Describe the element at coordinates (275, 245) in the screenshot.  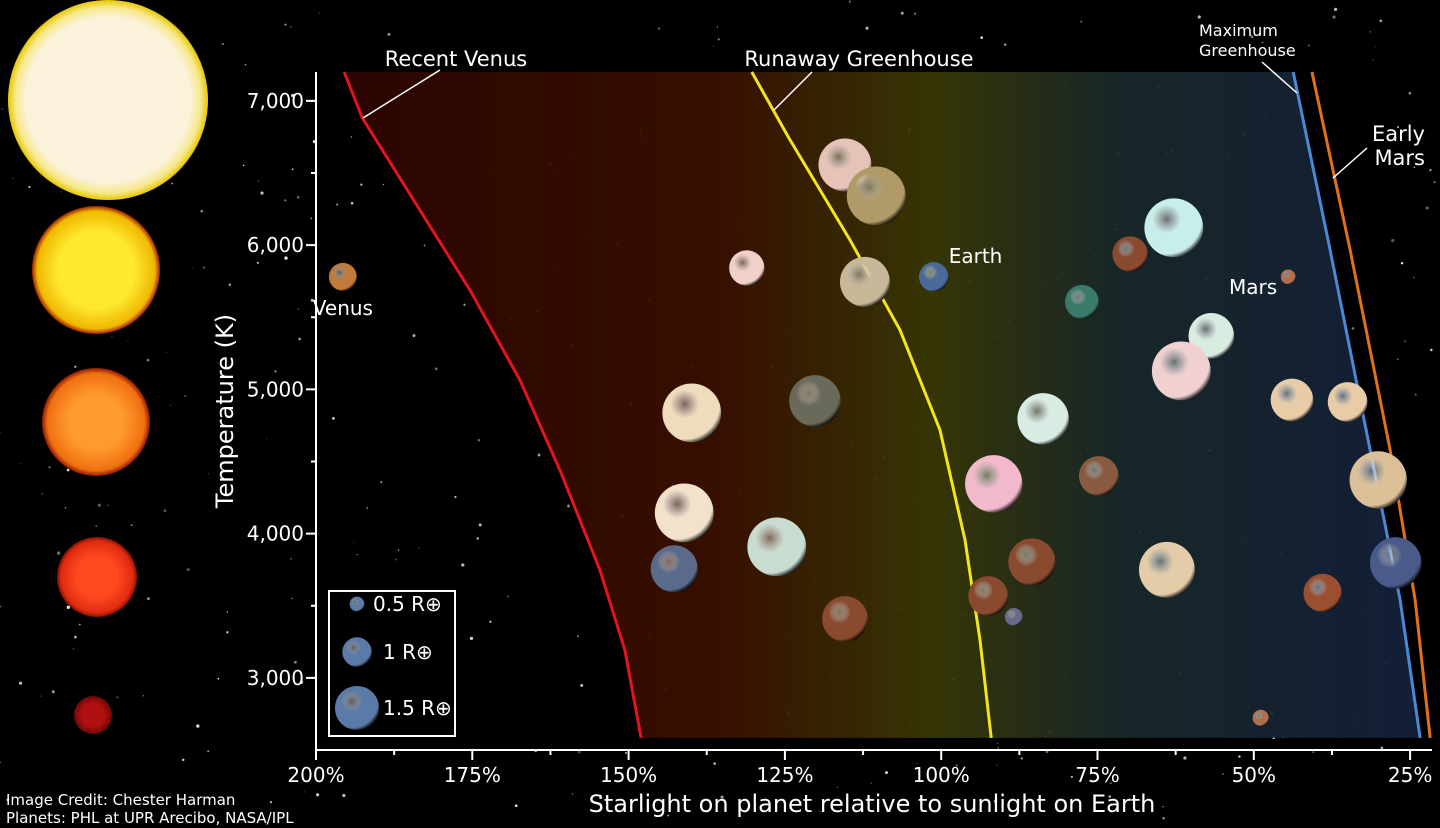
I see `y-tick-label: 6,000` at that location.